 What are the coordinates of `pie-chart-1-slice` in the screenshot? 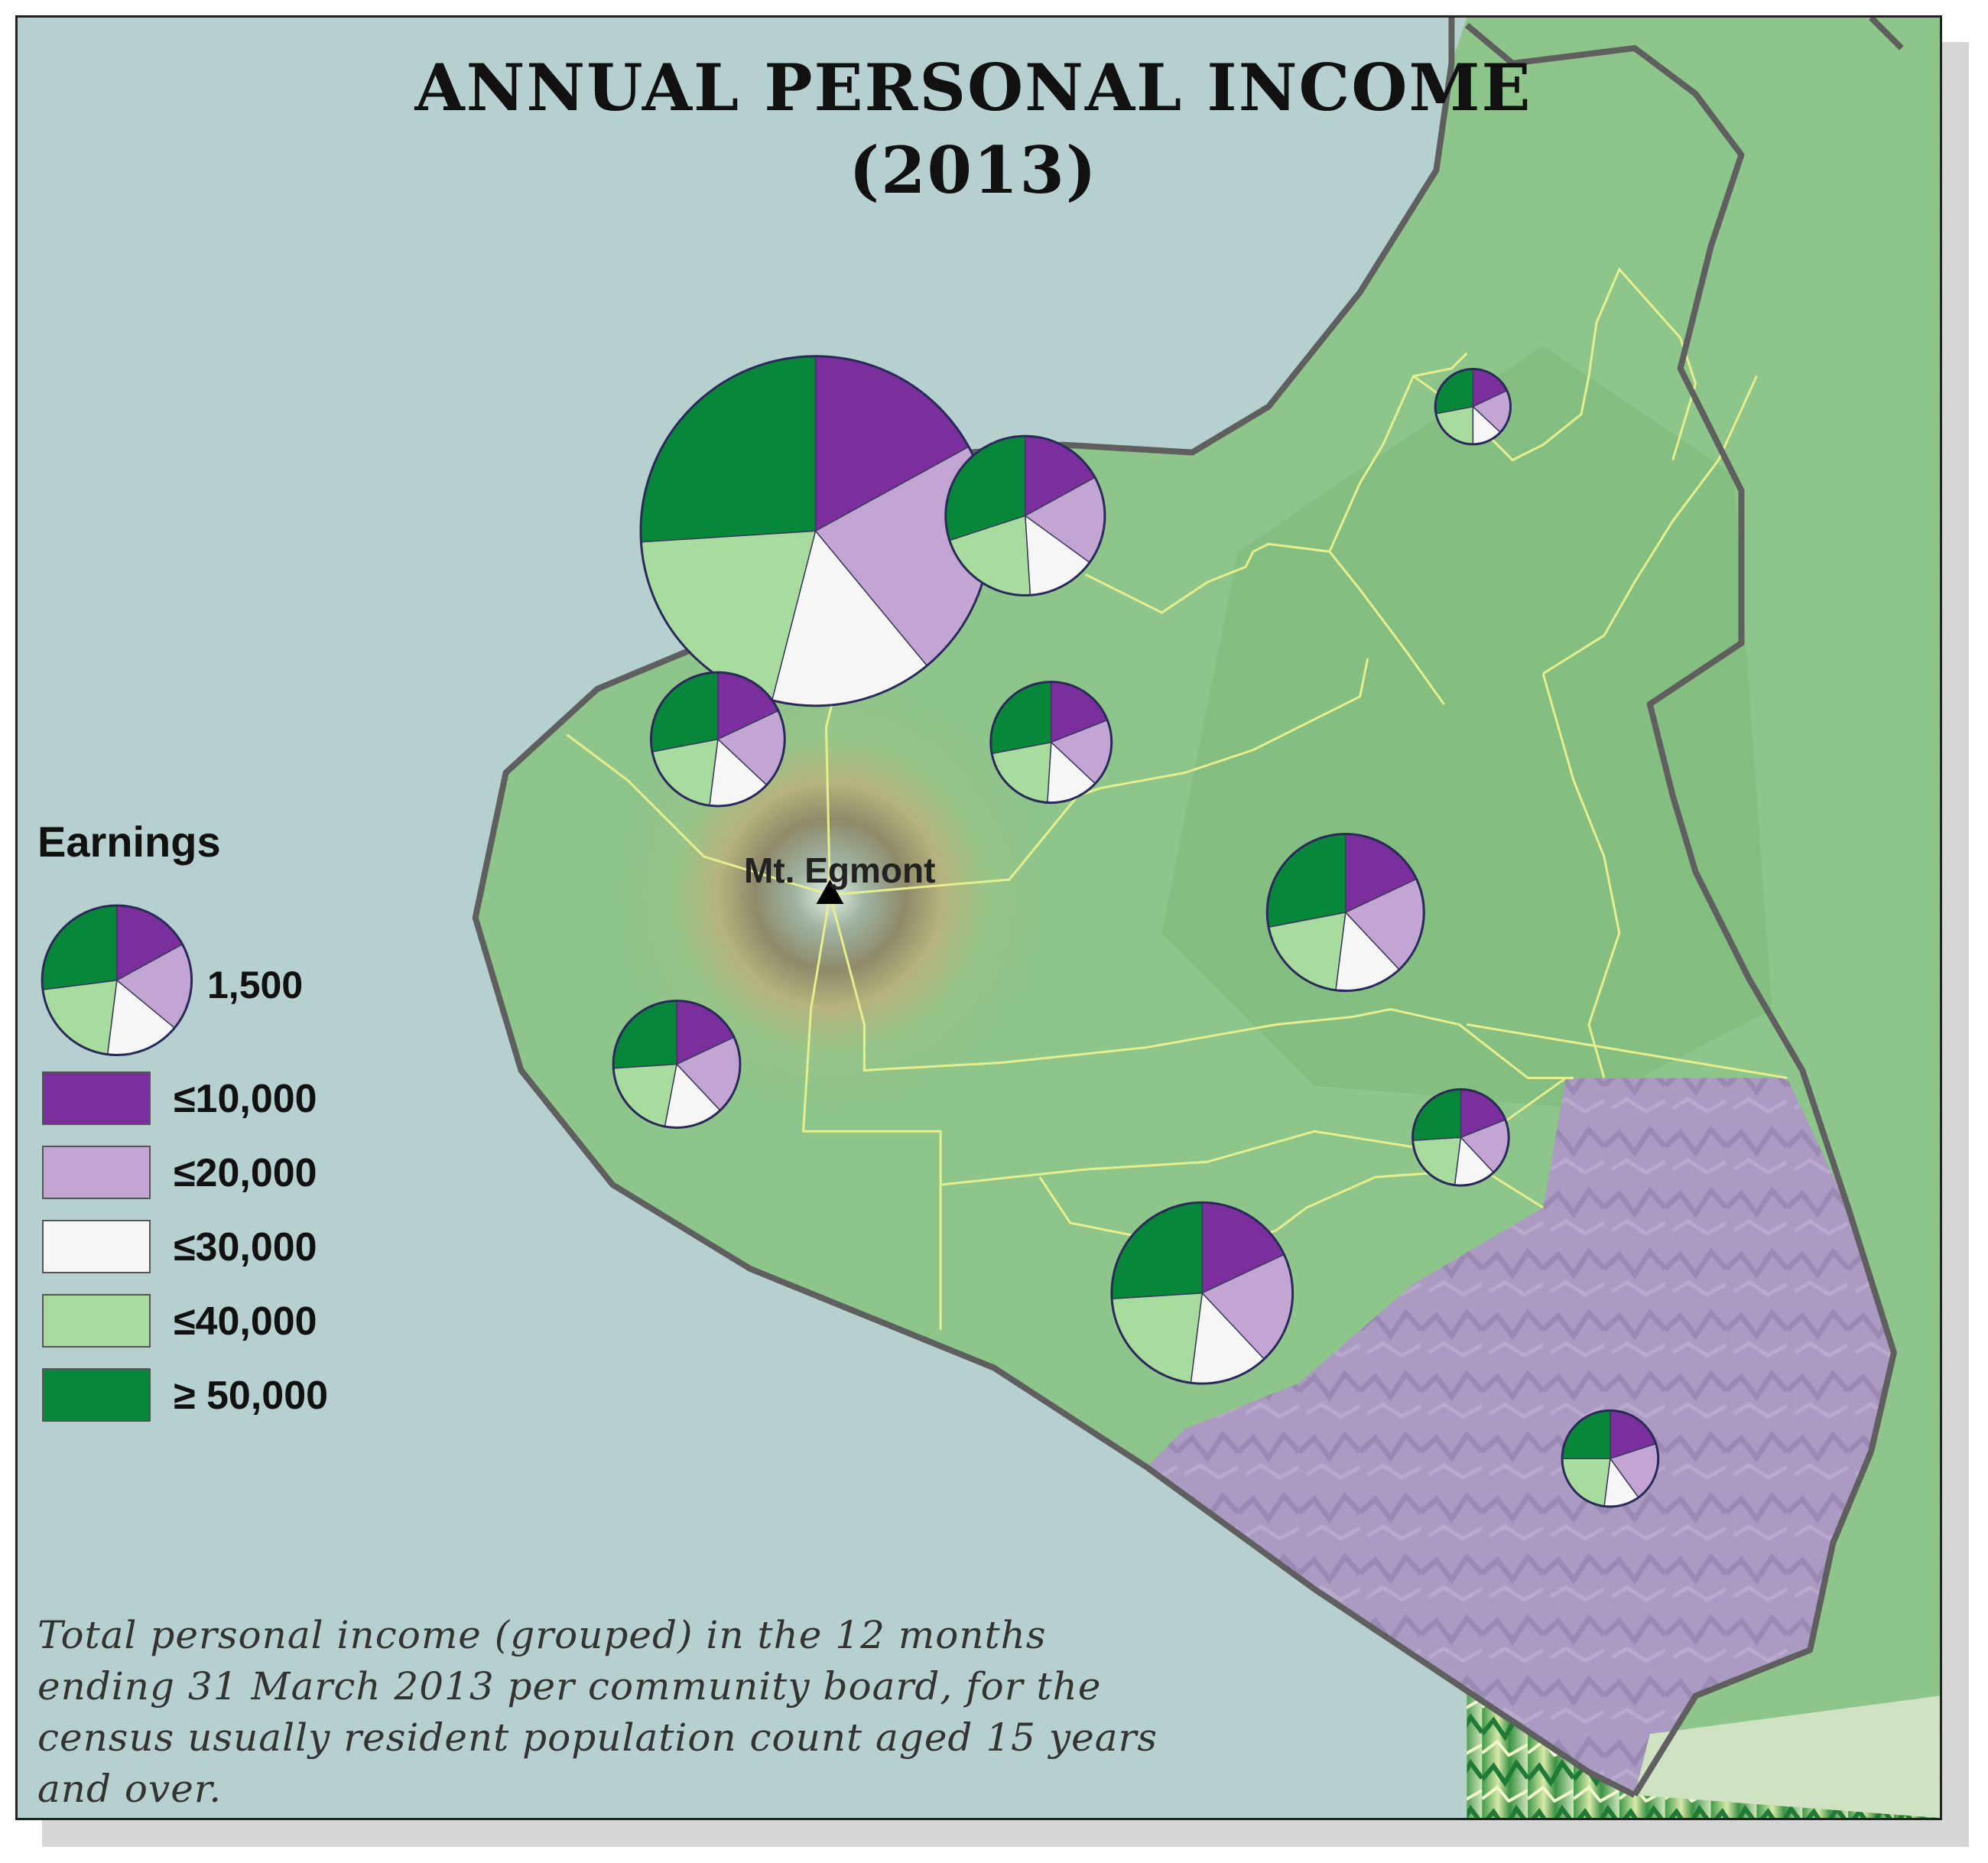 It's located at (728, 449).